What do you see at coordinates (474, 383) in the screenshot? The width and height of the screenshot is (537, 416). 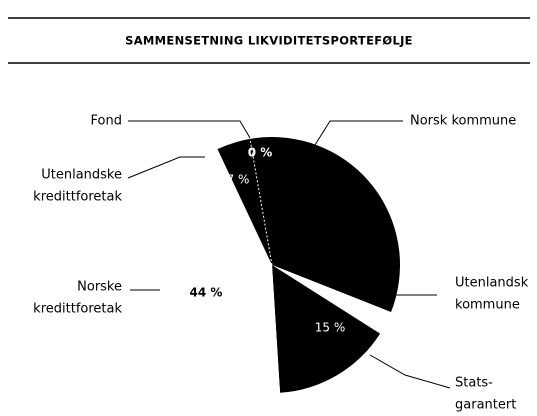 I see `slice-label: Stats-` at bounding box center [474, 383].